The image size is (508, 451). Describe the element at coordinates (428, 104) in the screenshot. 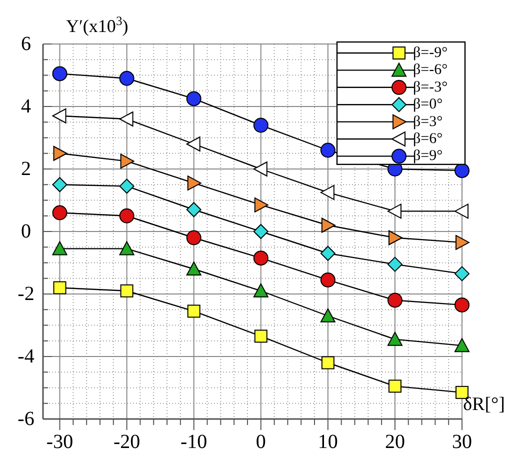

I see `legend-label: β=0°` at that location.